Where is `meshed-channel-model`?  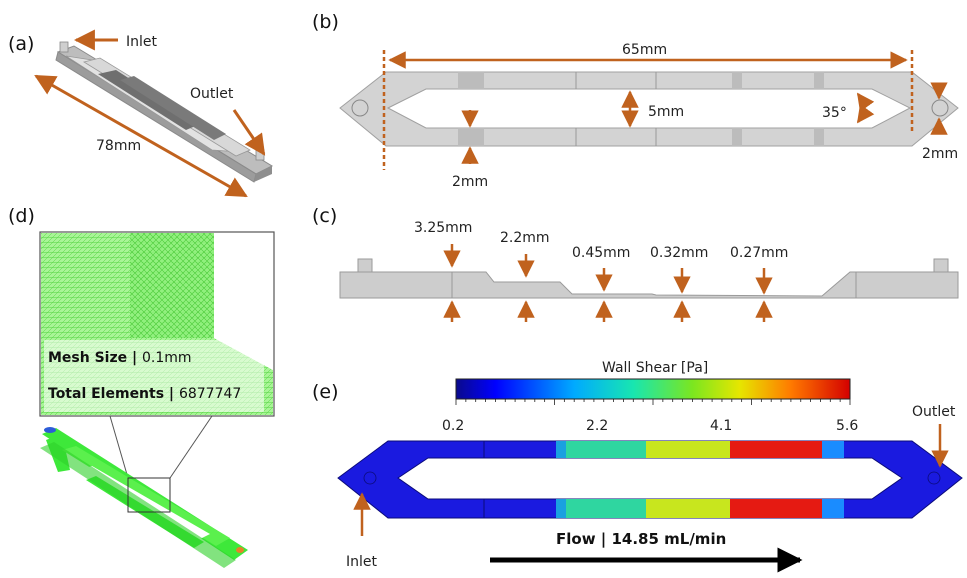
meshed-channel-model is located at coordinates (144, 497).